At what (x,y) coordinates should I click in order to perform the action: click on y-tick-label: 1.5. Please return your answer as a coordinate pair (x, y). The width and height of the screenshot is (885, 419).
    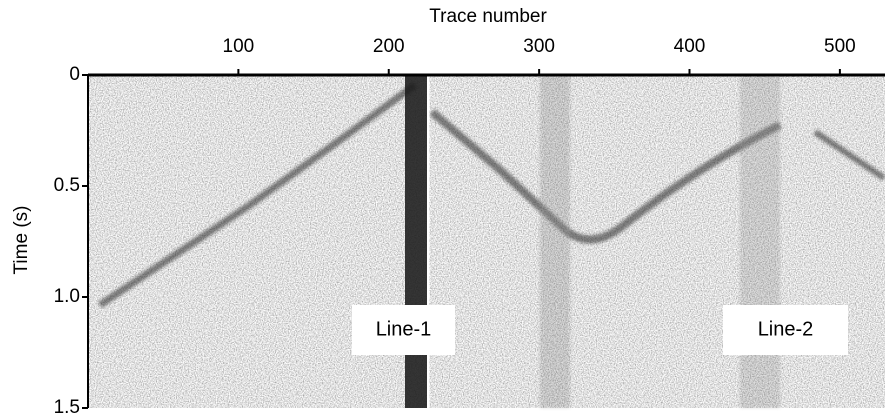
    Looking at the image, I should click on (67, 407).